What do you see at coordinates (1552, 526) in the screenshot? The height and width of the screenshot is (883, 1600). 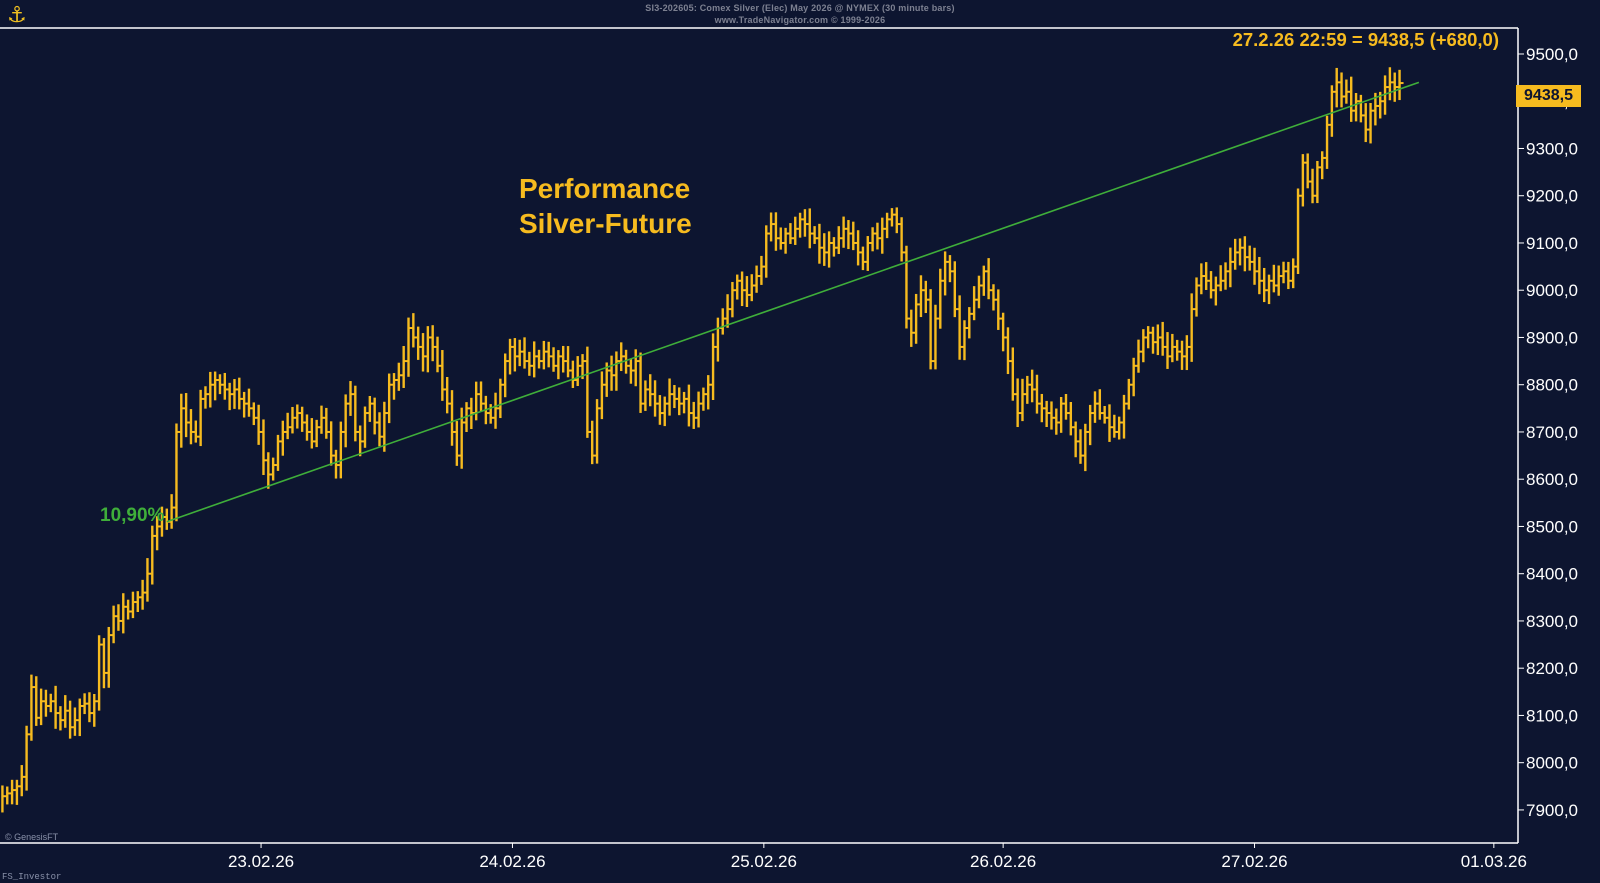 I see `y-tick-label: 8500,0` at bounding box center [1552, 526].